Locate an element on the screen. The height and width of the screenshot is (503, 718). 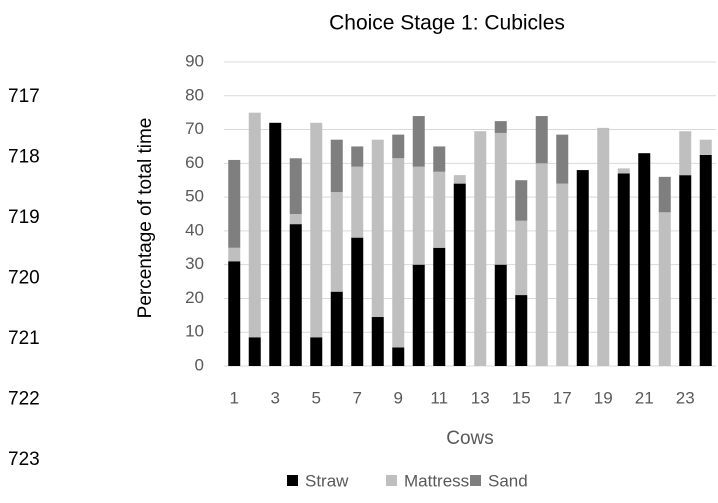
x-tick-label: 3 is located at coordinates (275, 397).